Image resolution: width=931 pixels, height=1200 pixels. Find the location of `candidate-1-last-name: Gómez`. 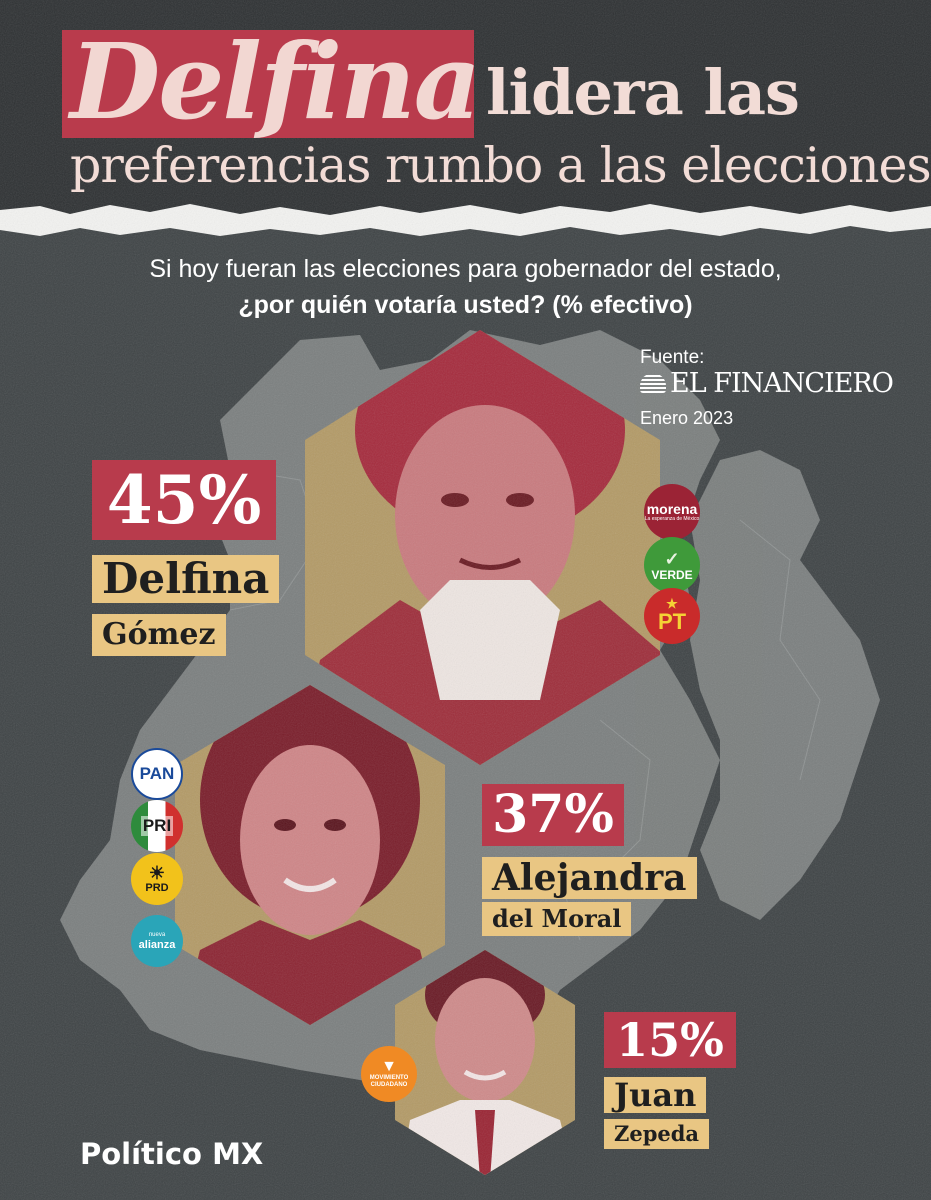

candidate-1-last-name: Gómez is located at coordinates (159, 635).